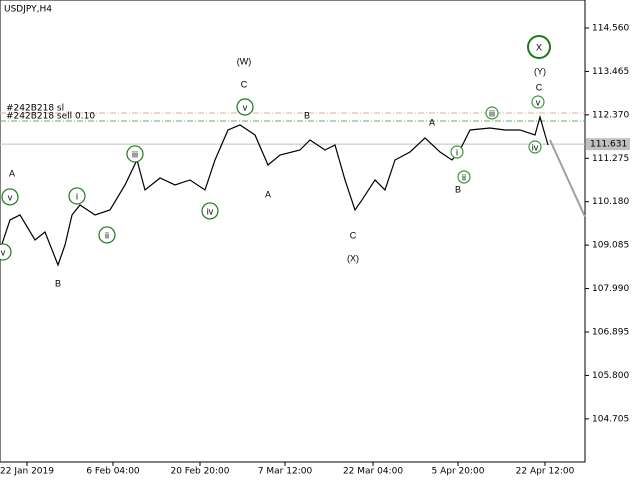 The image size is (640, 480). Describe the element at coordinates (610, 376) in the screenshot. I see `y-tick-label: 105.800` at that location.